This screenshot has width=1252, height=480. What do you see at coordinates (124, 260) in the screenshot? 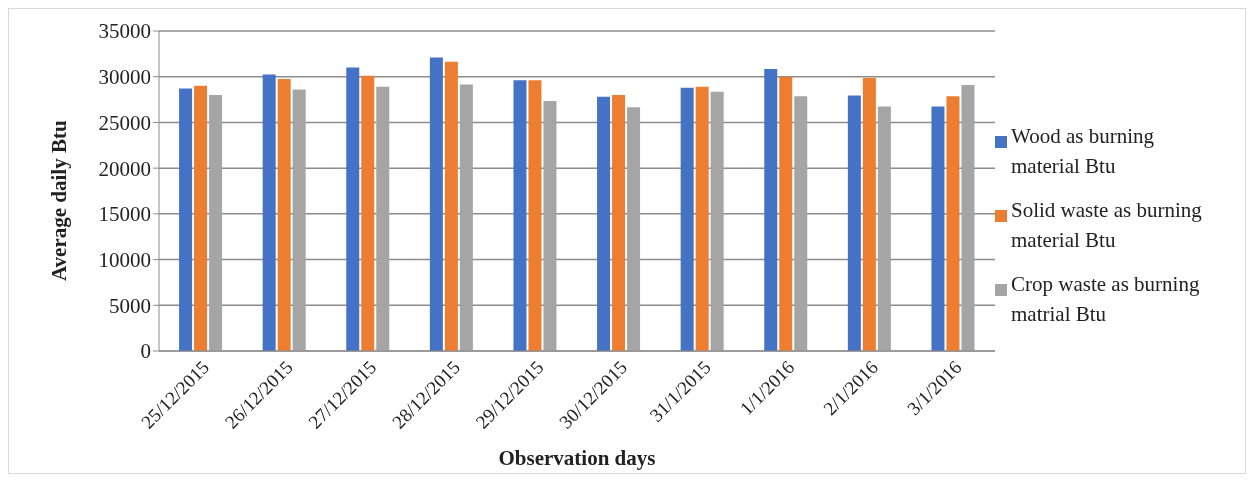
I see `y-tick-label: 10000` at bounding box center [124, 260].